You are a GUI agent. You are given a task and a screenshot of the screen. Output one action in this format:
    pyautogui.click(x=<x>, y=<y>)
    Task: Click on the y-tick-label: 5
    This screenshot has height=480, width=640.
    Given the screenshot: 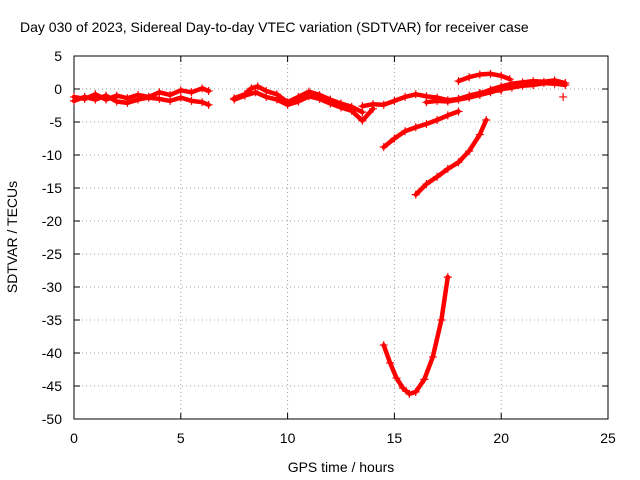 What is the action you would take?
    pyautogui.click(x=58, y=56)
    